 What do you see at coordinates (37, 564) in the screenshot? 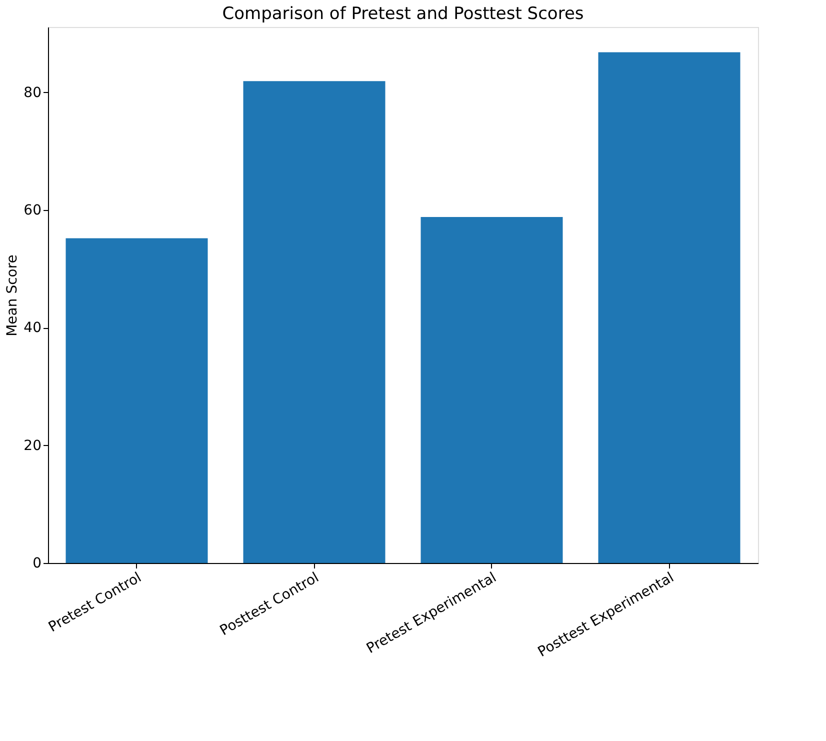
I see `y-tick-label: 0` at bounding box center [37, 564].